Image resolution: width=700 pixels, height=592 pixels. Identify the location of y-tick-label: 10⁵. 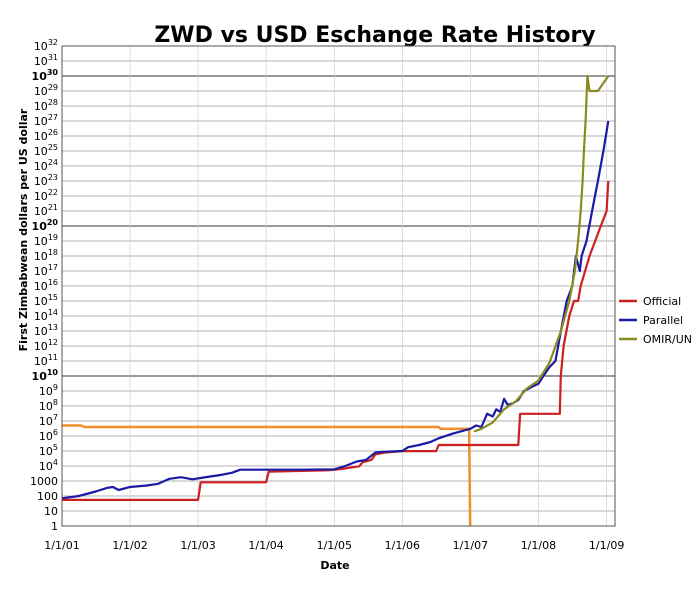
(48, 450).